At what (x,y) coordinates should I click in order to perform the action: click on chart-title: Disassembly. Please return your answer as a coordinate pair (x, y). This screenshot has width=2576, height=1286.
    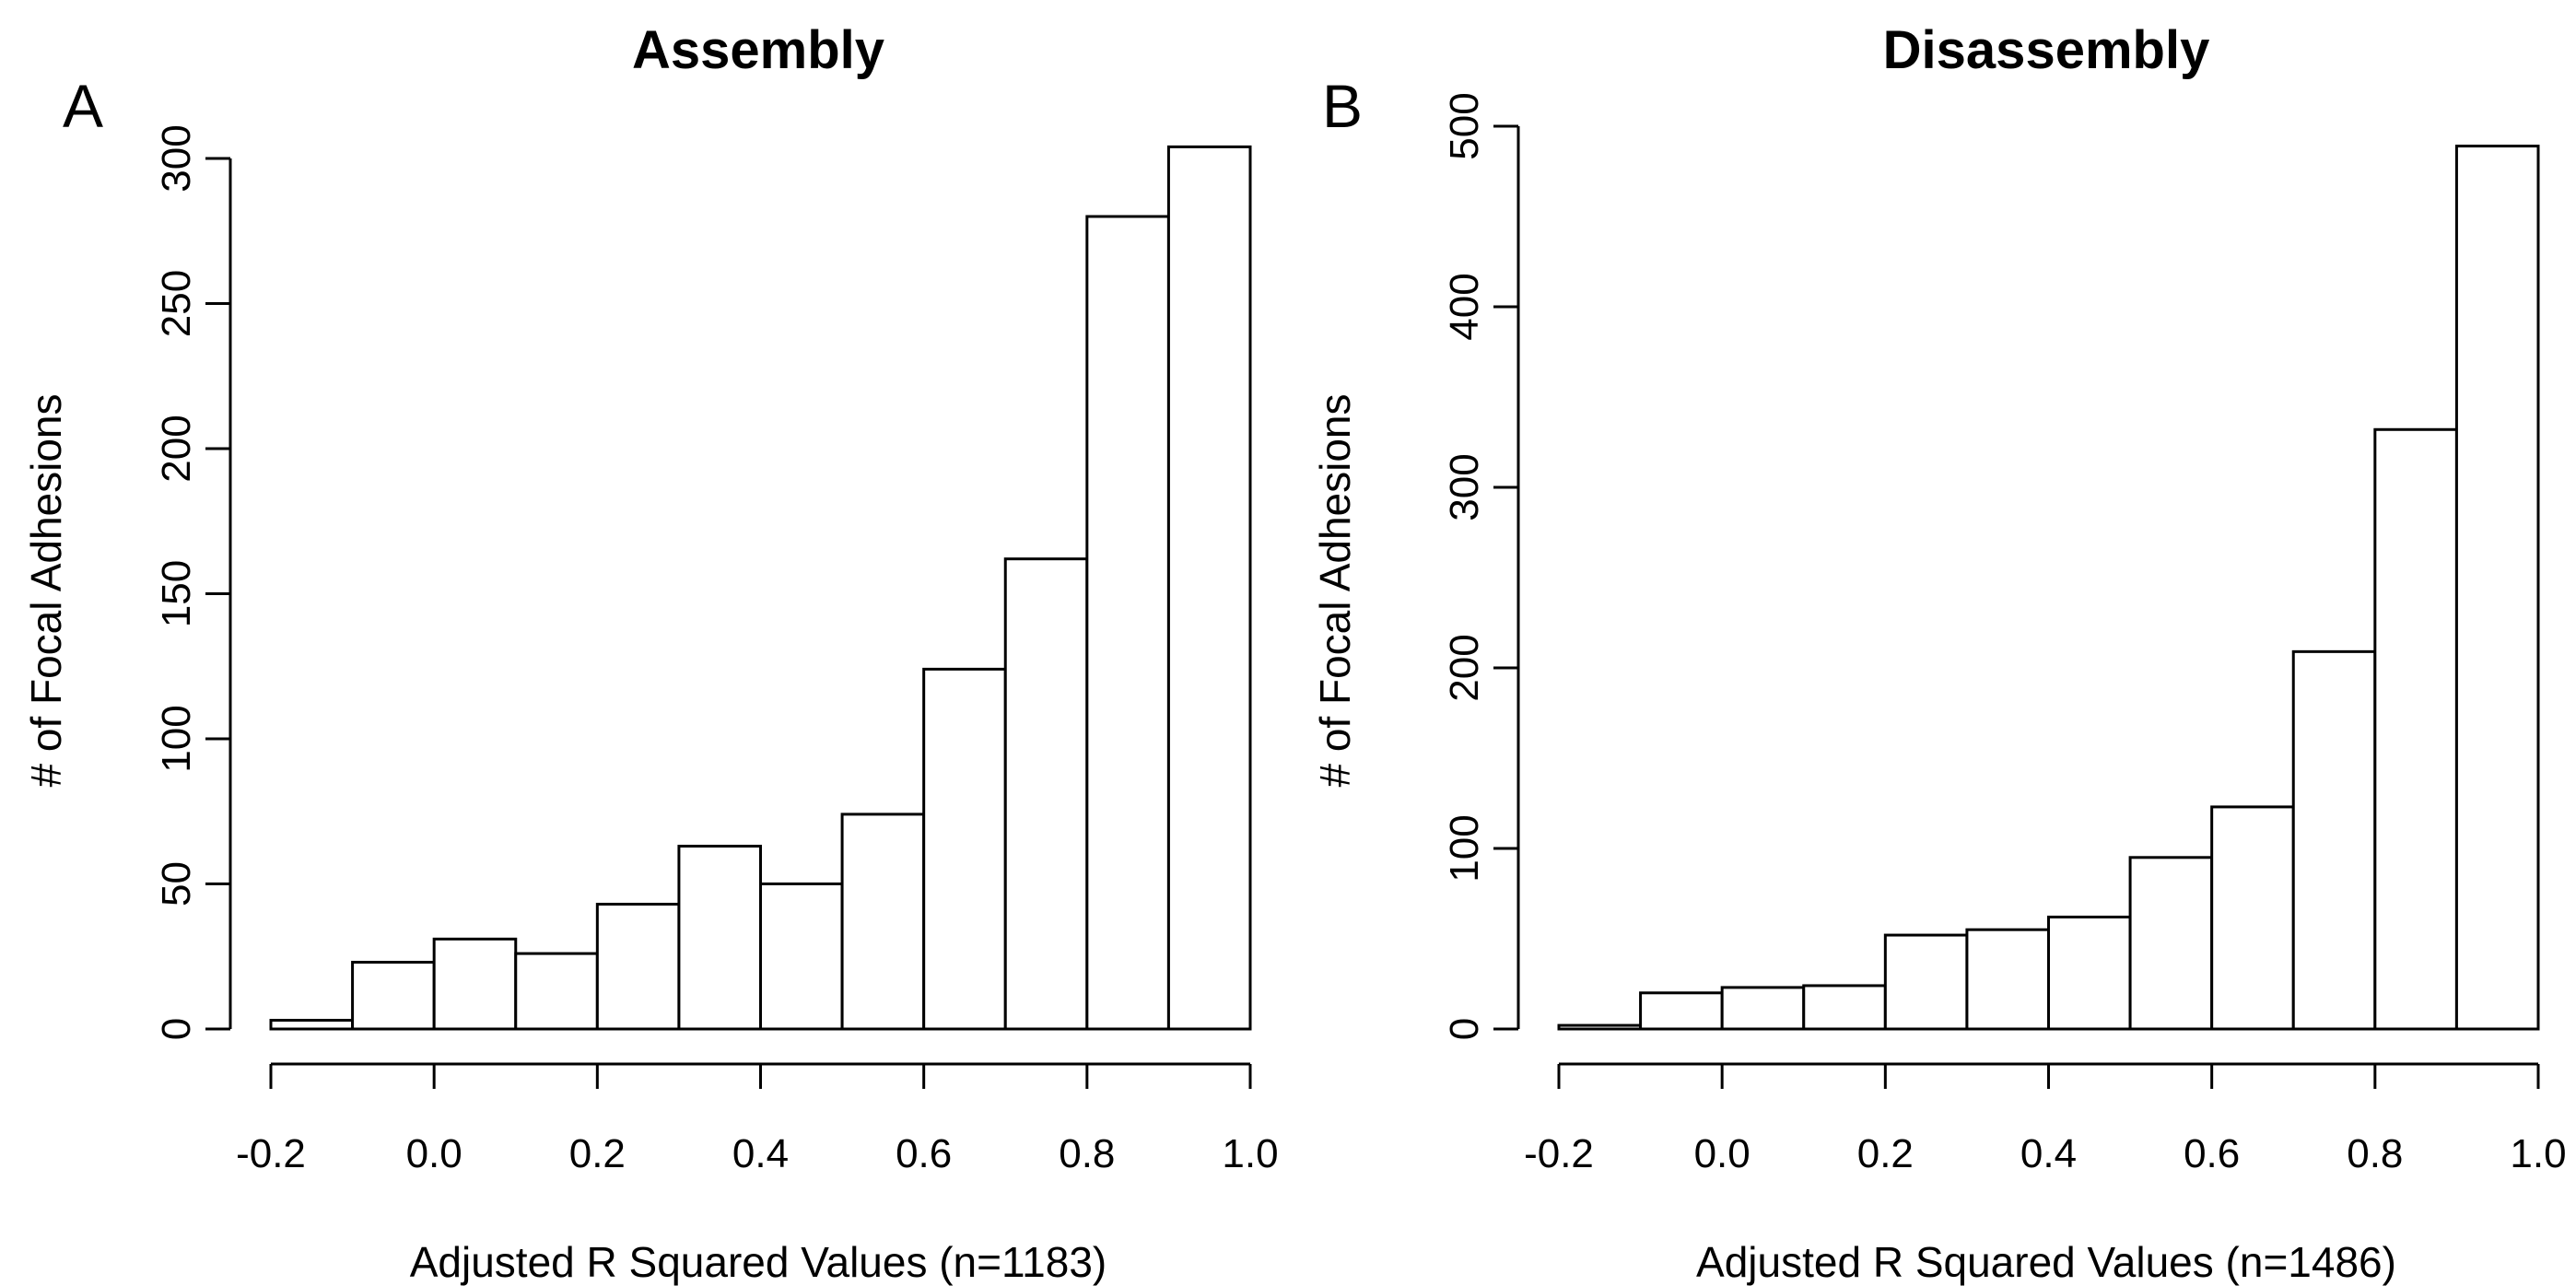
    Looking at the image, I should click on (2046, 50).